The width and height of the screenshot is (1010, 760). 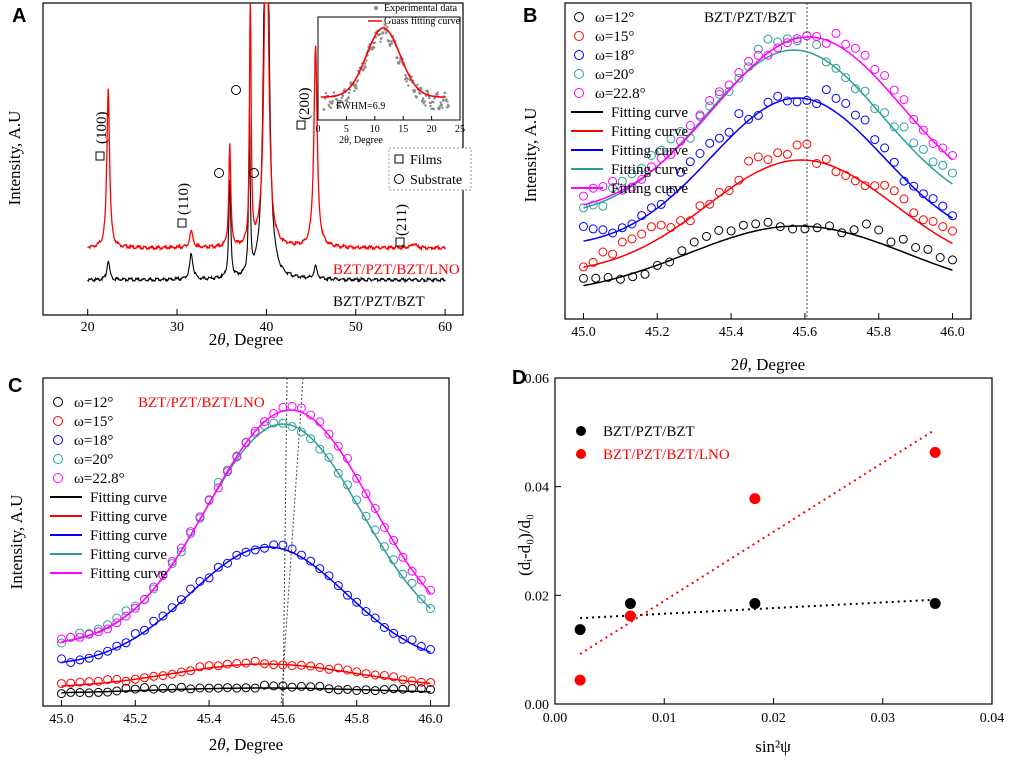 What do you see at coordinates (537, 488) in the screenshot?
I see `panel-d-ytick-label: 0.04` at bounding box center [537, 488].